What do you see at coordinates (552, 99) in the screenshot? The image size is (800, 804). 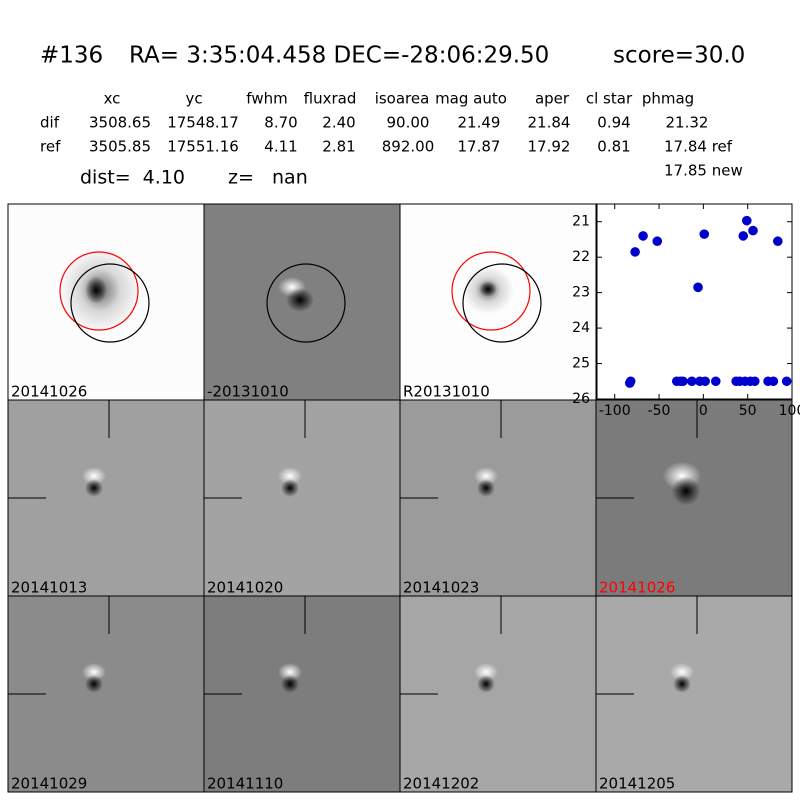 I see `column-header: aper` at bounding box center [552, 99].